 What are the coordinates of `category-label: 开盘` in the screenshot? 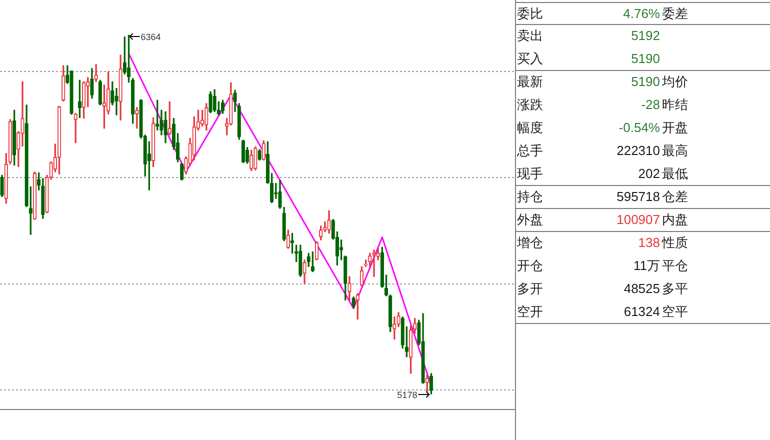 It's located at (675, 127).